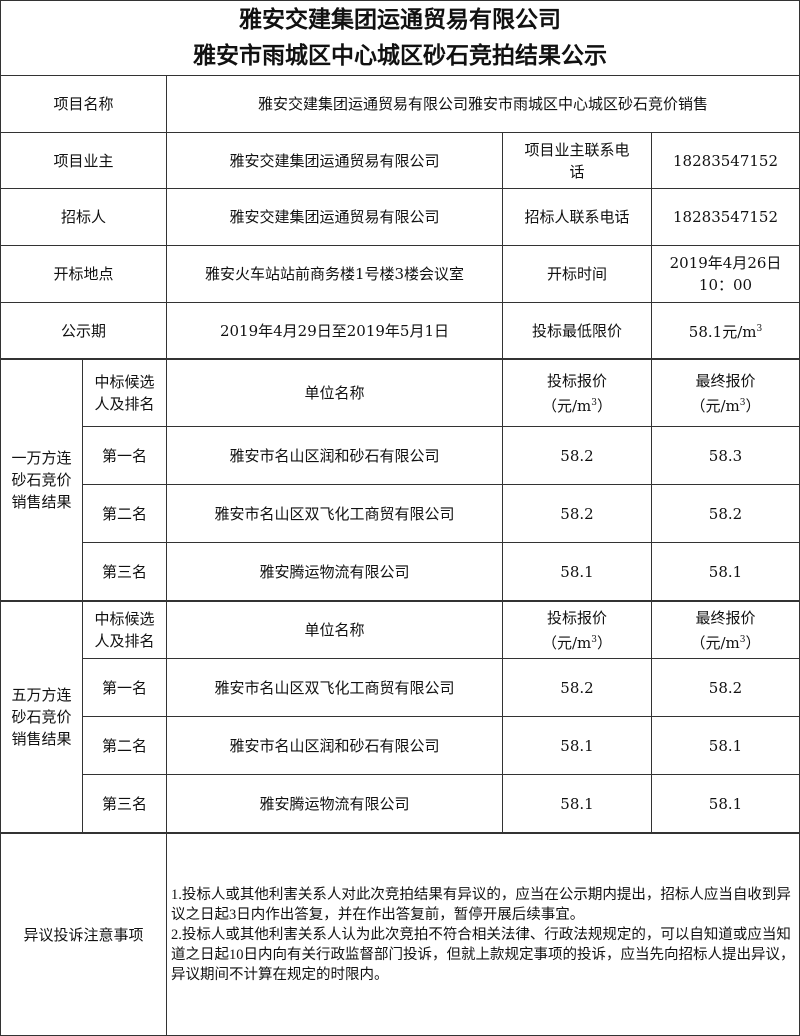 The width and height of the screenshot is (800, 1036). What do you see at coordinates (41, 480) in the screenshot?
I see `section-label: 一万方连砂石竞价销售结果` at bounding box center [41, 480].